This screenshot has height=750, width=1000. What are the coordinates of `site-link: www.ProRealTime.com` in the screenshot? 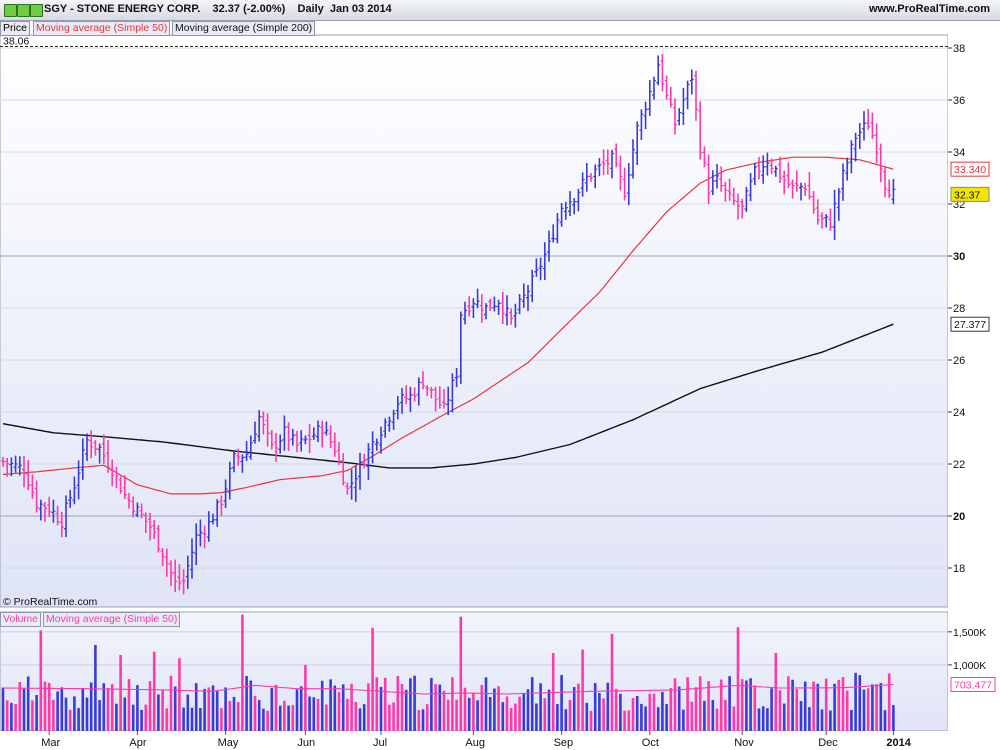 It's located at (929, 9).